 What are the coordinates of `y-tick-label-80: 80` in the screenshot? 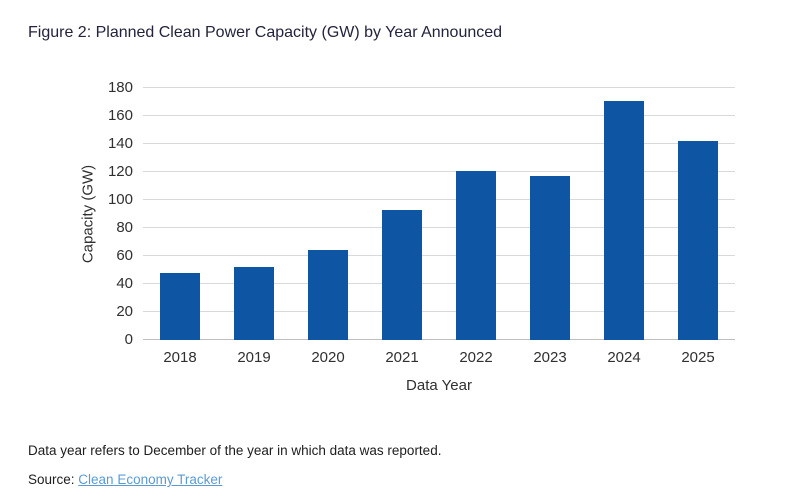 It's located at (124, 227).